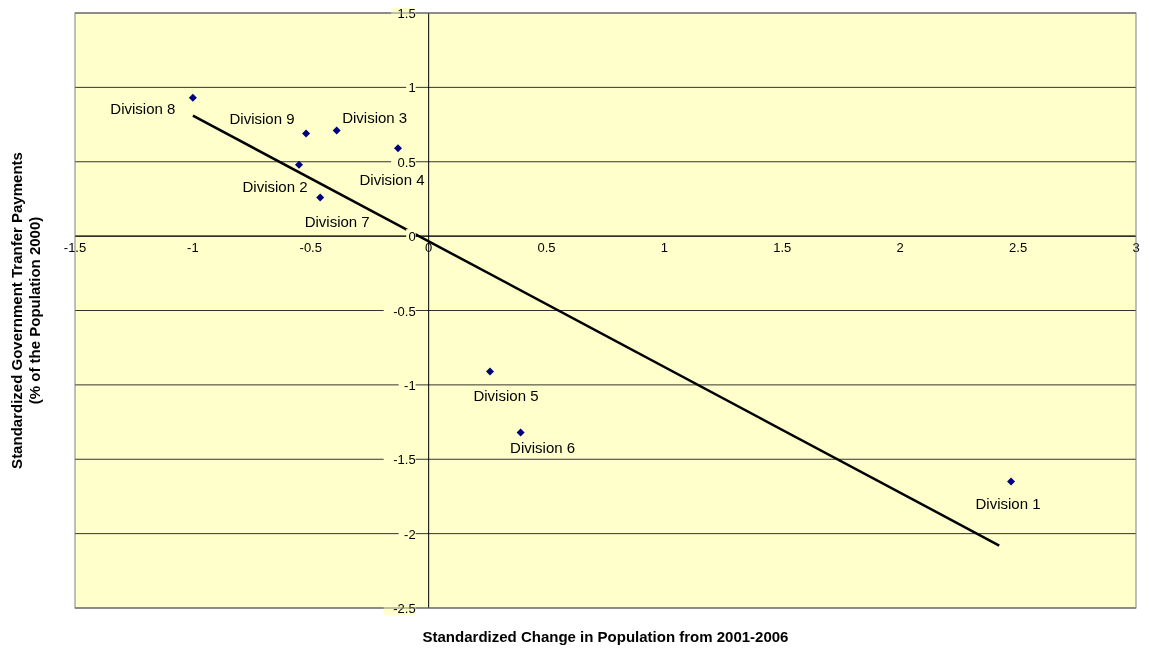 The width and height of the screenshot is (1150, 648). I want to click on annotation: Division 4, so click(392, 180).